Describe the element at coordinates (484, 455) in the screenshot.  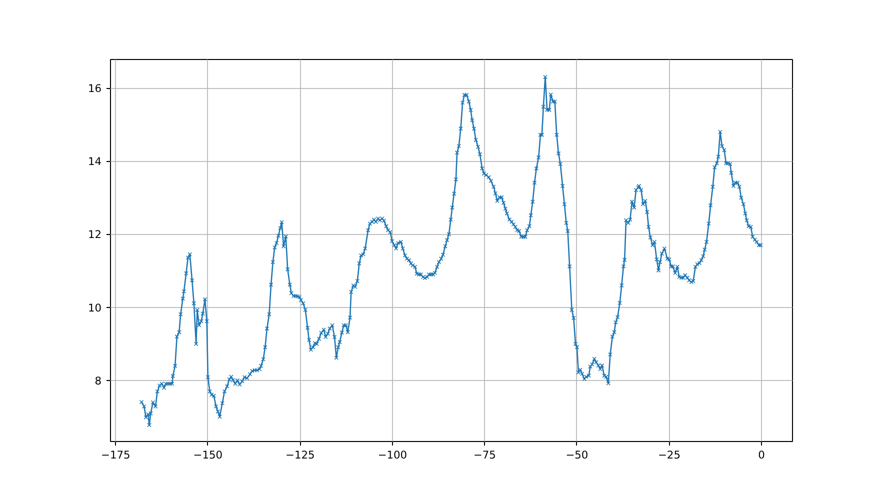
I see `x-tick-label: −75` at that location.